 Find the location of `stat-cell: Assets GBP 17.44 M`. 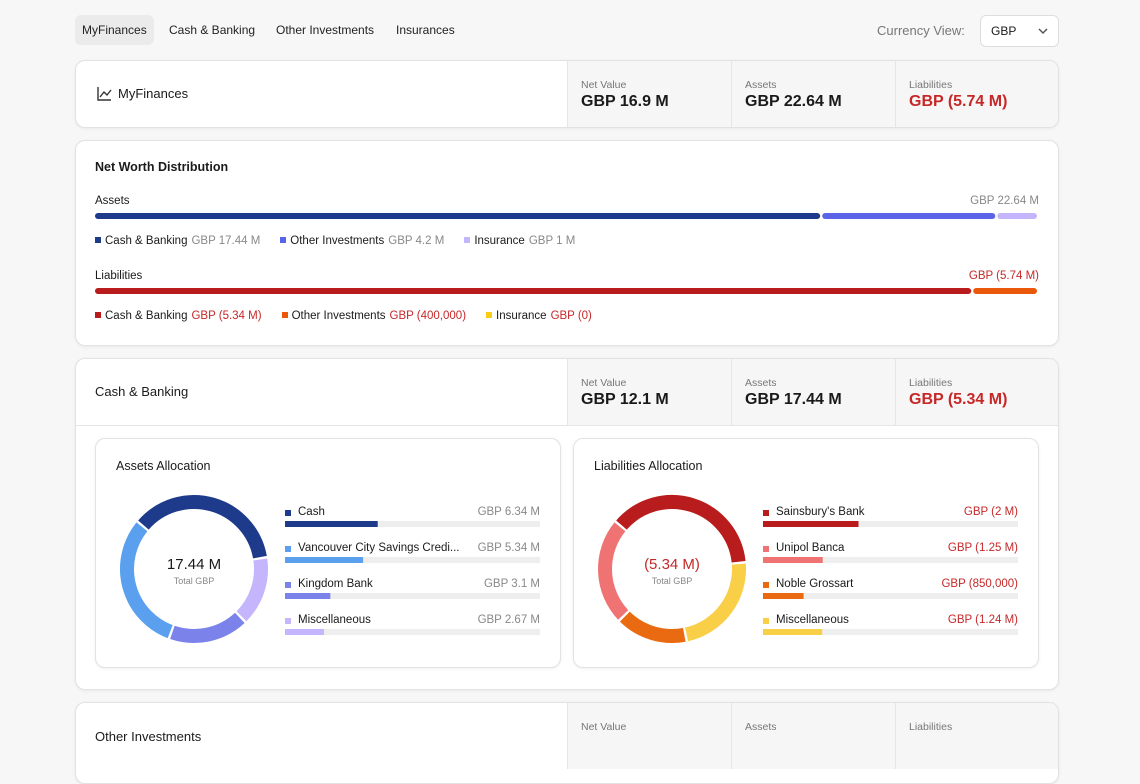

stat-cell: Assets GBP 17.44 M is located at coordinates (813, 392).